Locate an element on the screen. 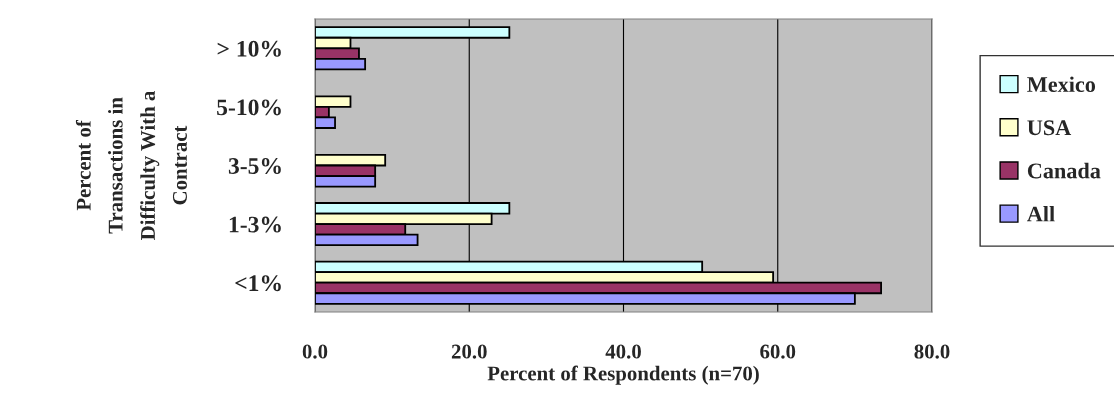 The height and width of the screenshot is (403, 1114). x-tick-label: 40.0 is located at coordinates (623, 351).